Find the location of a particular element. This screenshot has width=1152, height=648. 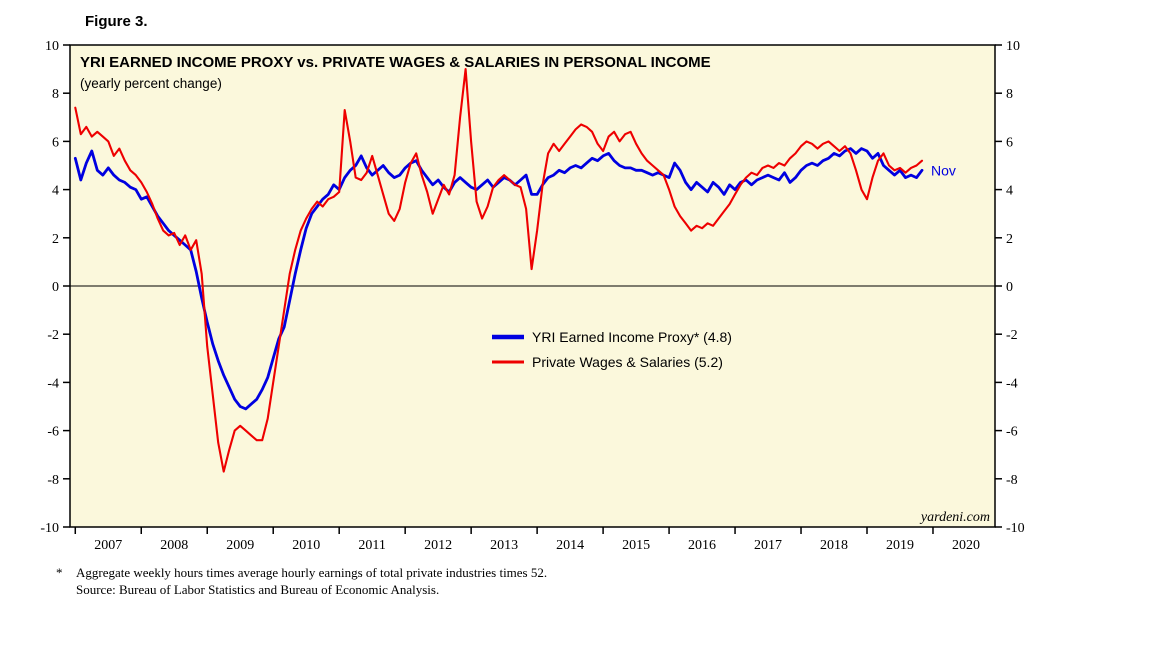

x-axis-label: 2008 is located at coordinates (174, 545).